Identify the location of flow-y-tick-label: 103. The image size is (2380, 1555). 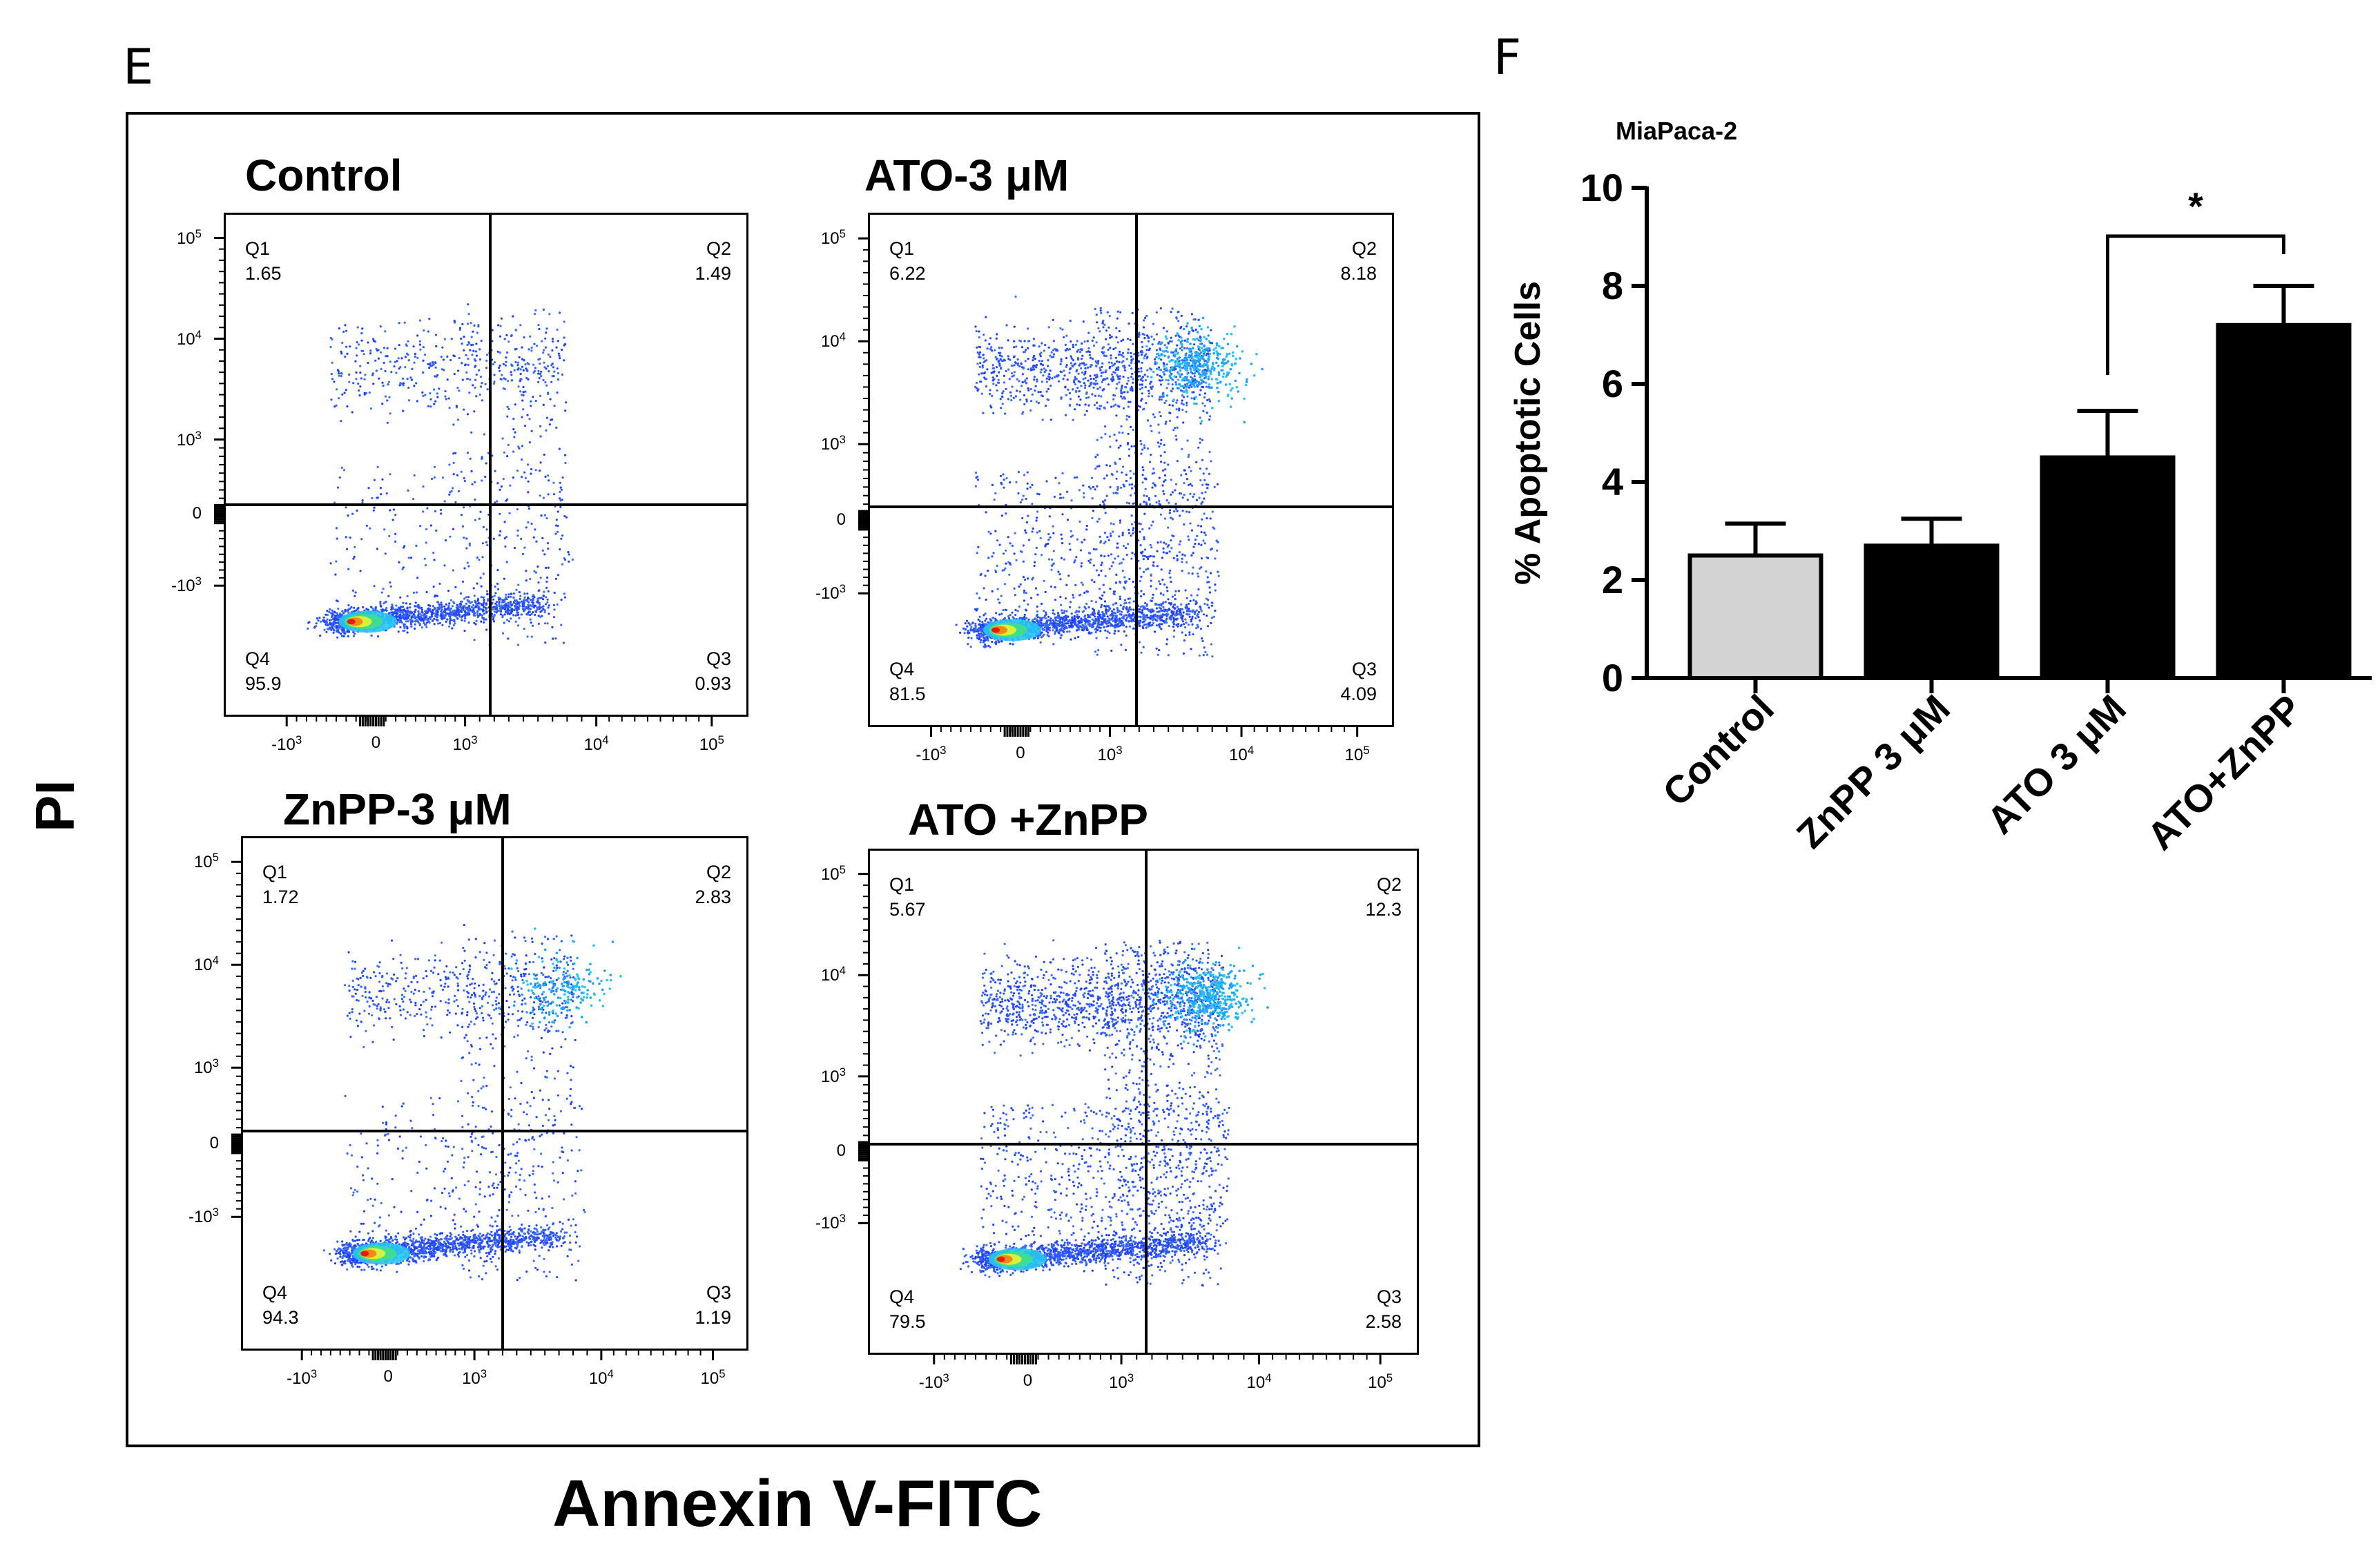
(189, 439).